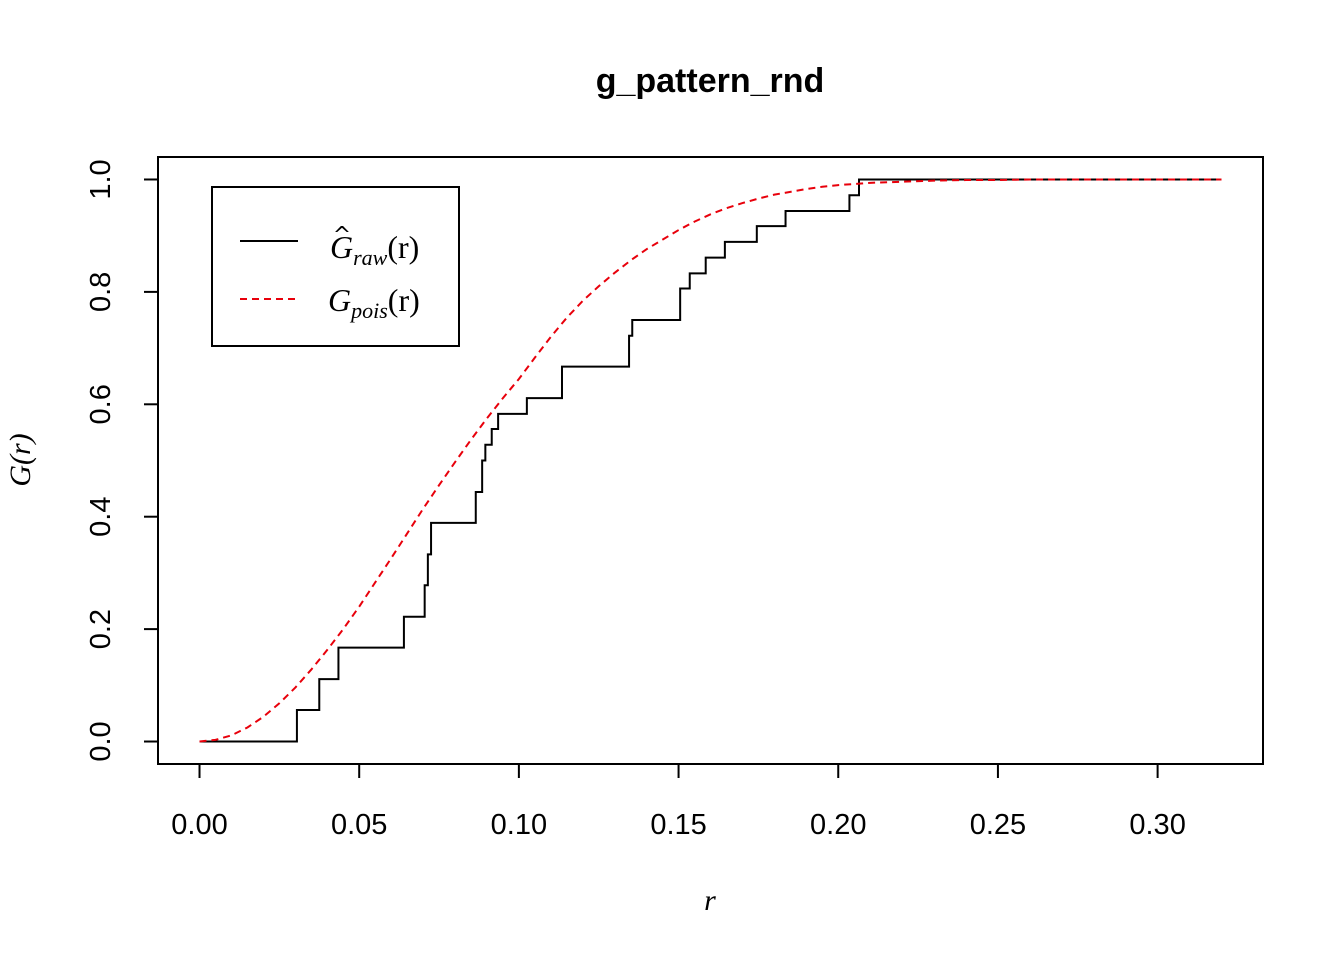 This screenshot has width=1344, height=960. I want to click on x-tick-label: 0.00, so click(199, 825).